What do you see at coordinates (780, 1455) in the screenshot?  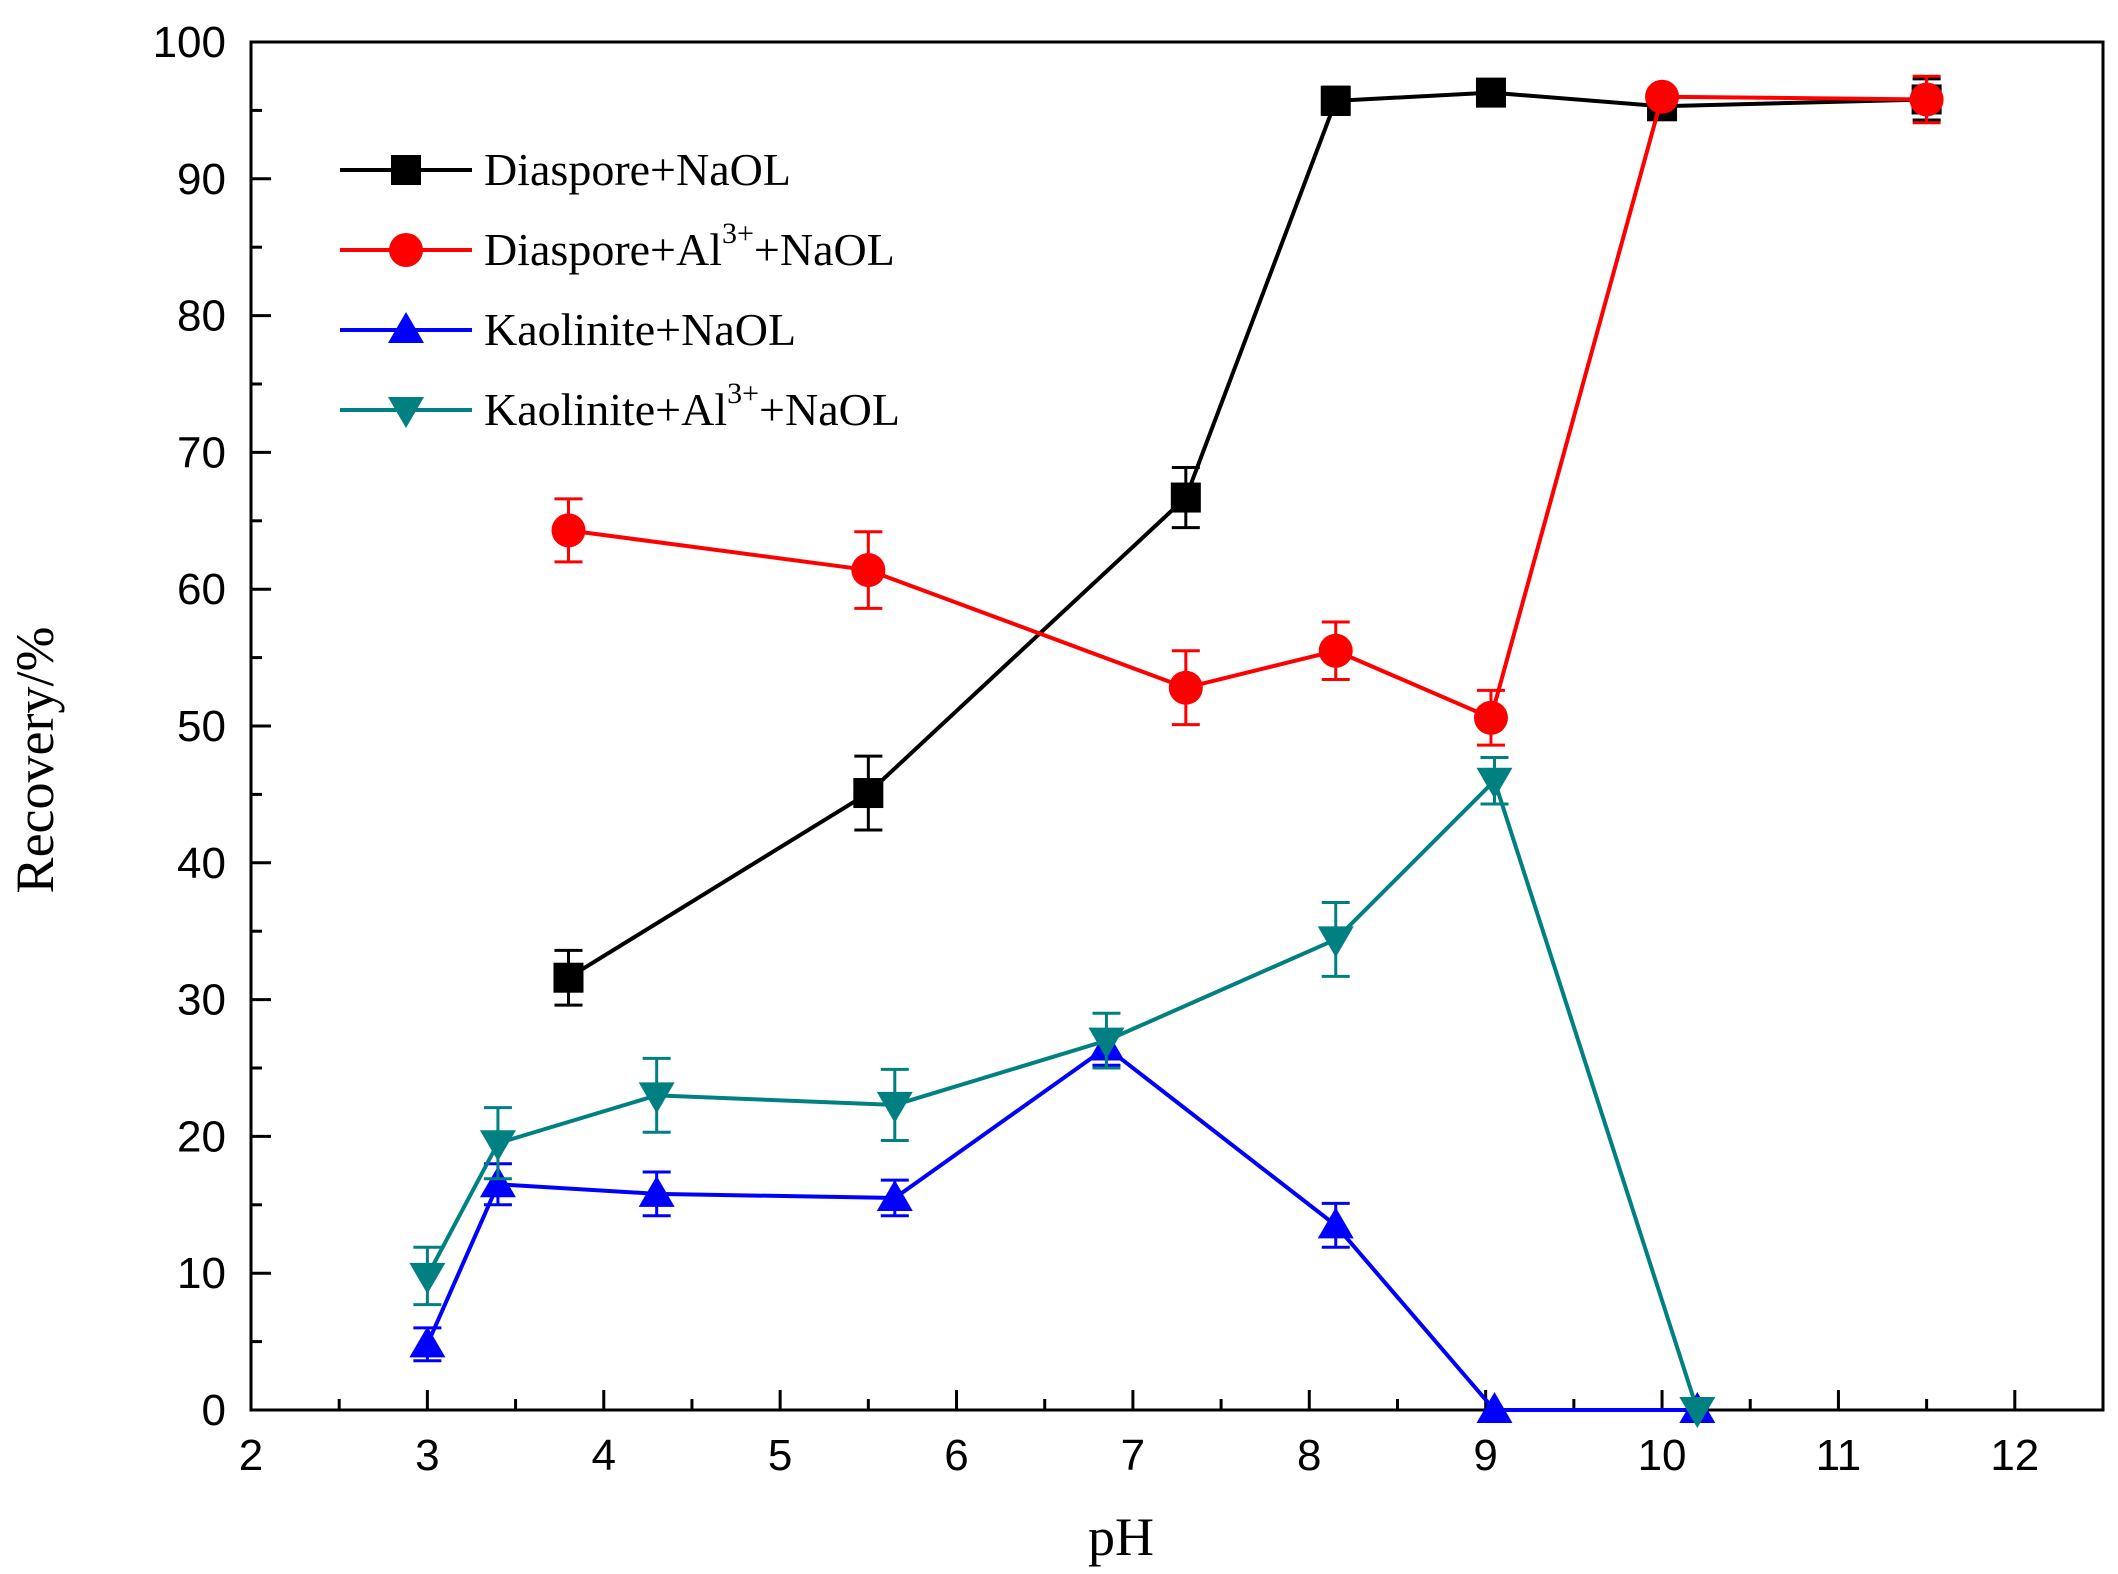 I see `x-tick-label: 5` at bounding box center [780, 1455].